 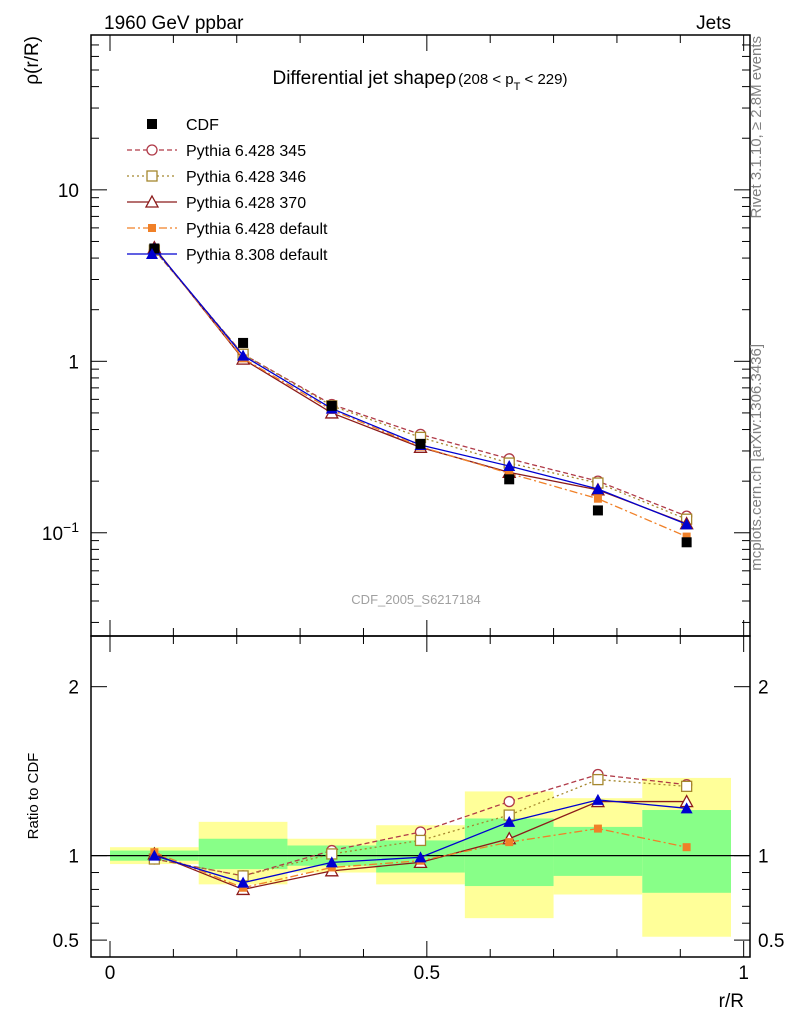 I want to click on ratio-y-tick-label: 2, so click(x=73, y=688).